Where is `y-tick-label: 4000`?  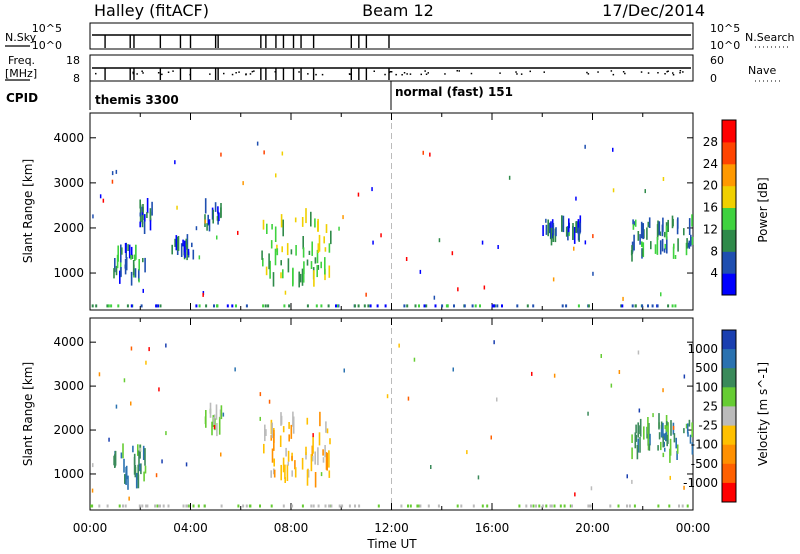 y-tick-label: 4000 is located at coordinates (68, 342).